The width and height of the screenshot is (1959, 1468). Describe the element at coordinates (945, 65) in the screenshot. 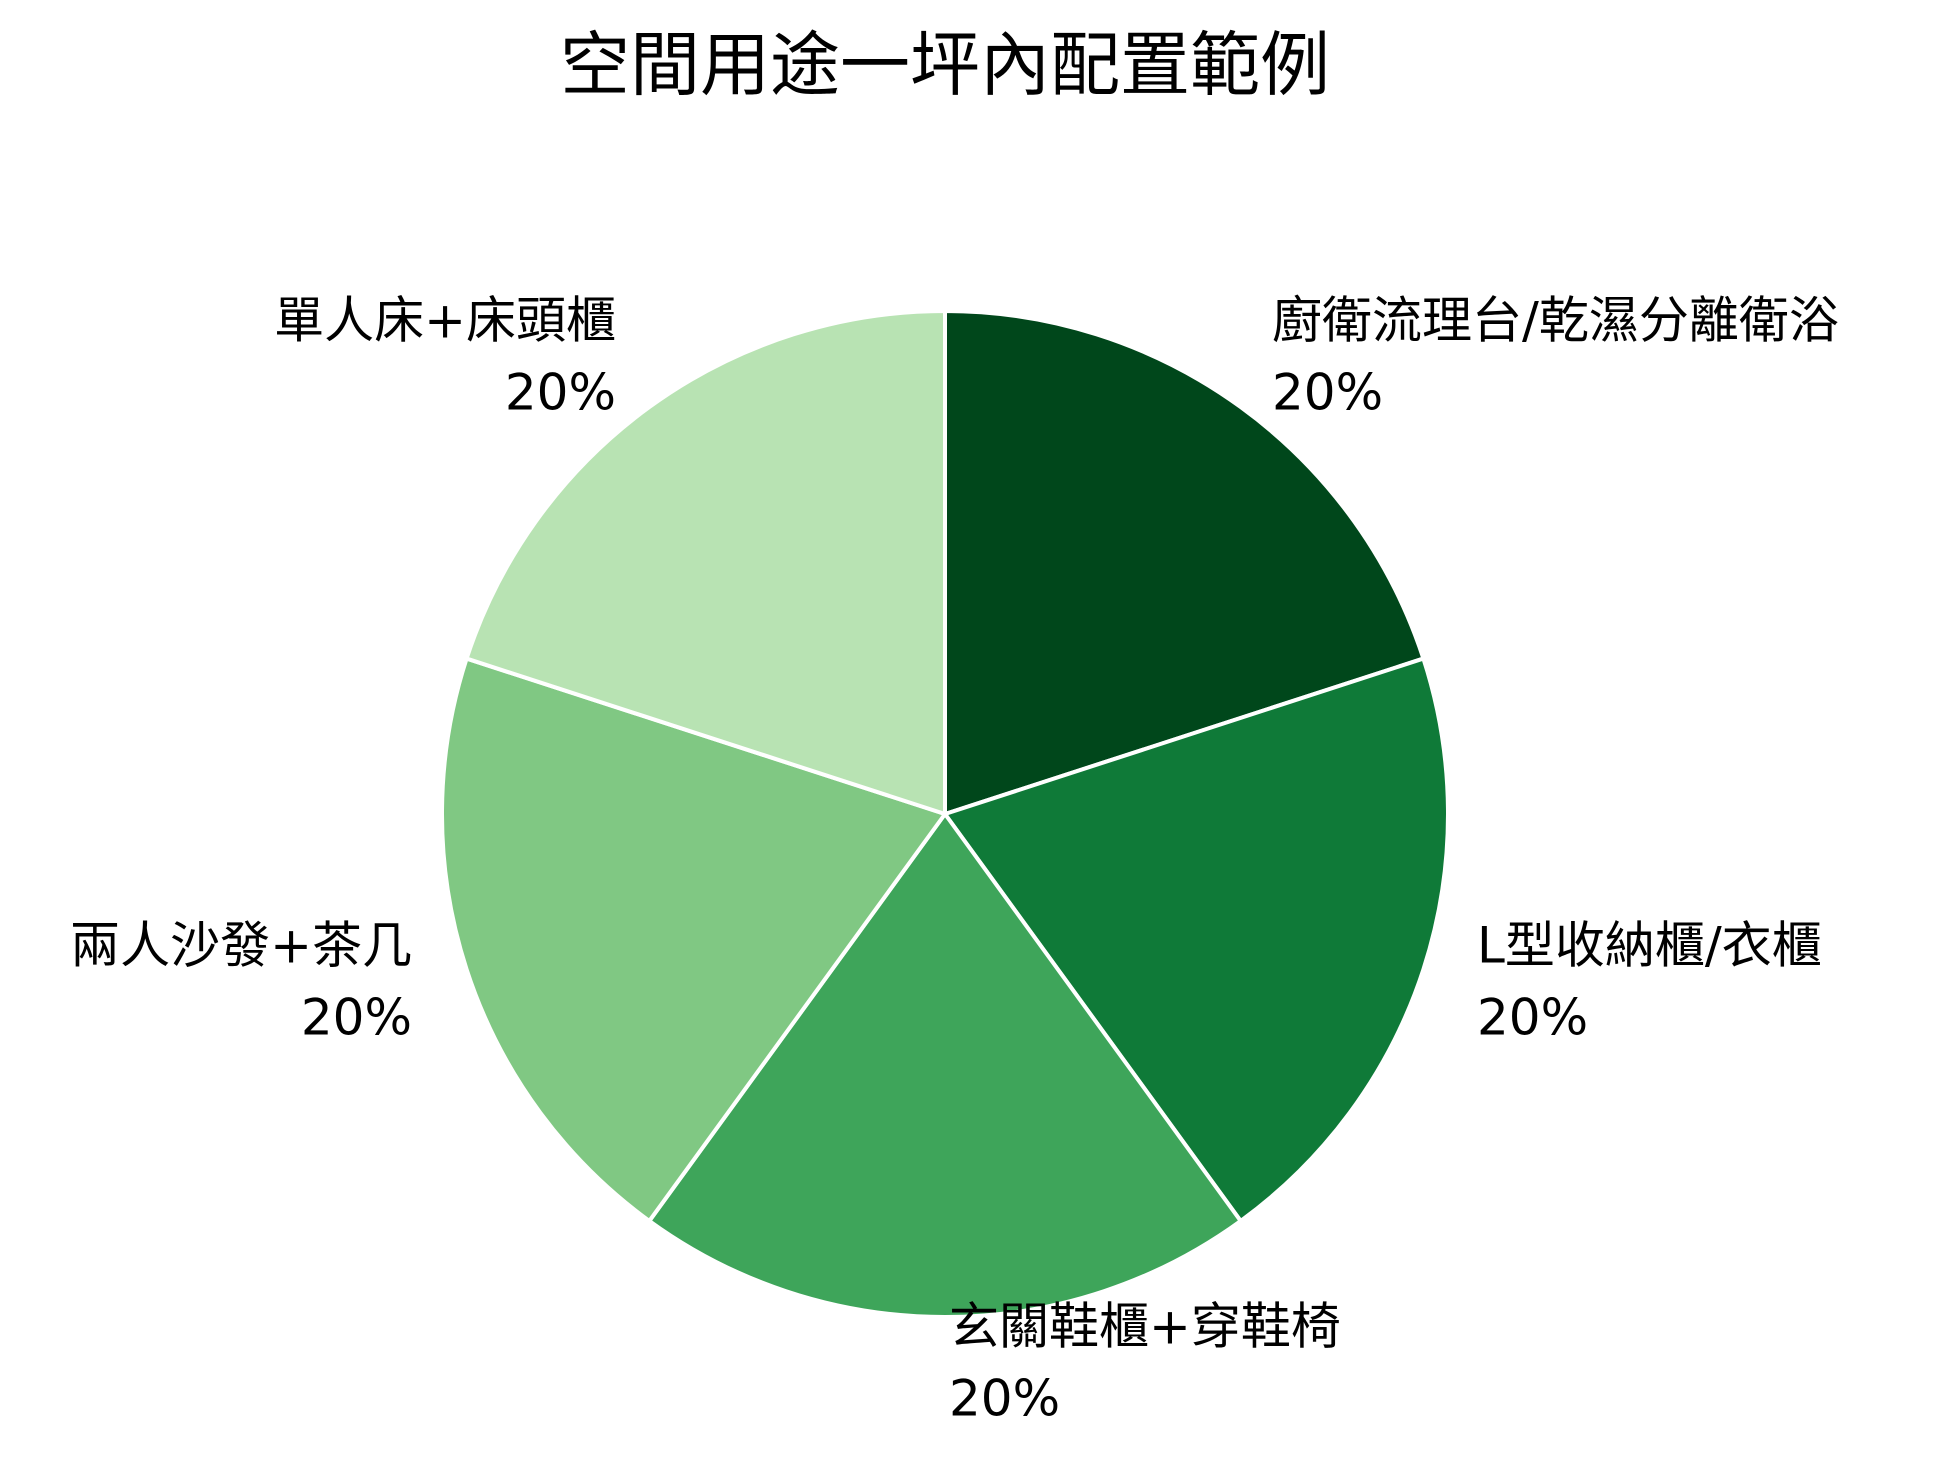

I see `chart-title: 空間用途一坪內配置範例` at that location.